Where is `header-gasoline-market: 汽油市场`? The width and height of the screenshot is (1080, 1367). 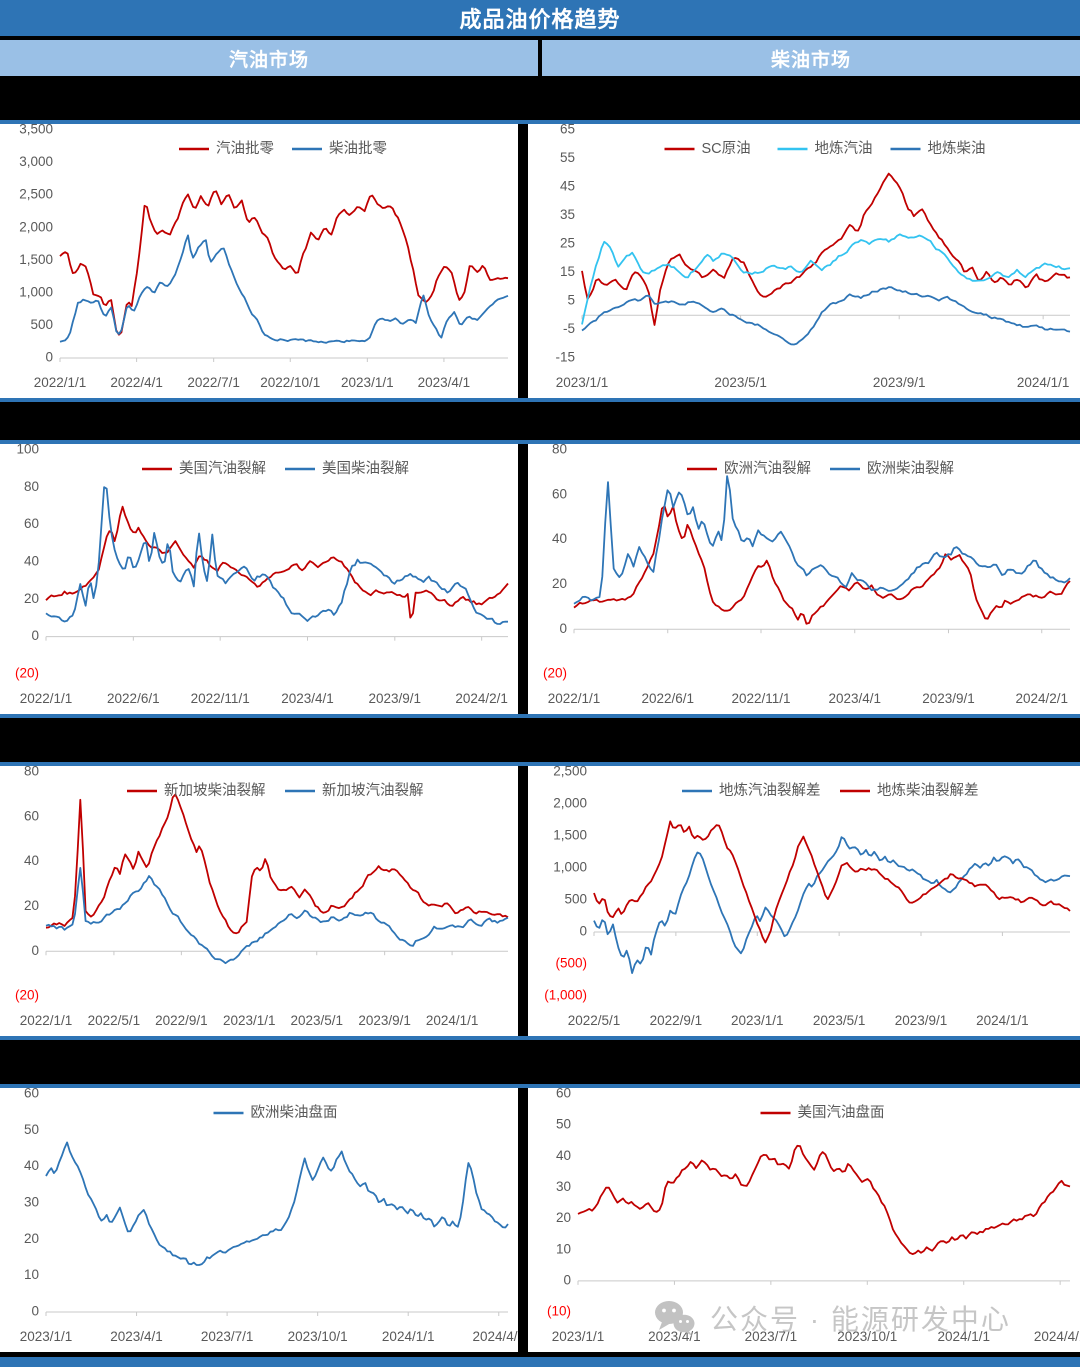
header-gasoline-market: 汽油市场 is located at coordinates (269, 58).